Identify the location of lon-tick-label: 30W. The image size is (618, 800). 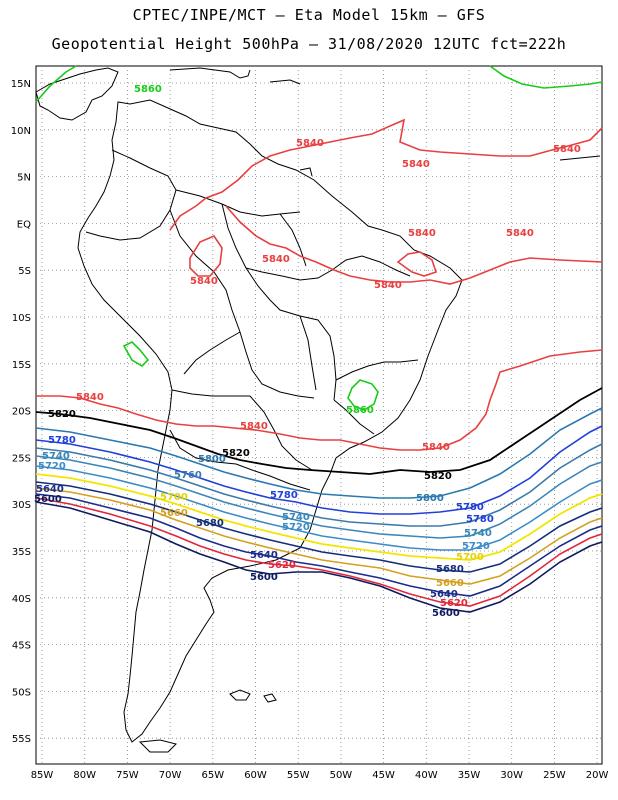
(511, 775).